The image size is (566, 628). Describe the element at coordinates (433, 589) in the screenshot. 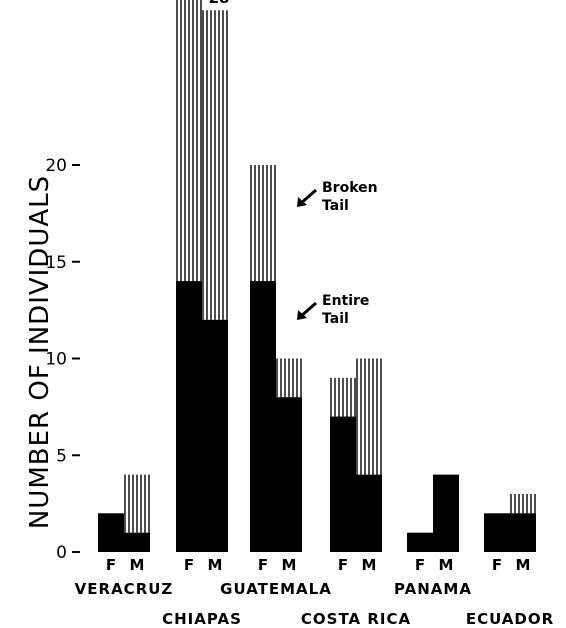

I see `location-label: PANAMA` at that location.